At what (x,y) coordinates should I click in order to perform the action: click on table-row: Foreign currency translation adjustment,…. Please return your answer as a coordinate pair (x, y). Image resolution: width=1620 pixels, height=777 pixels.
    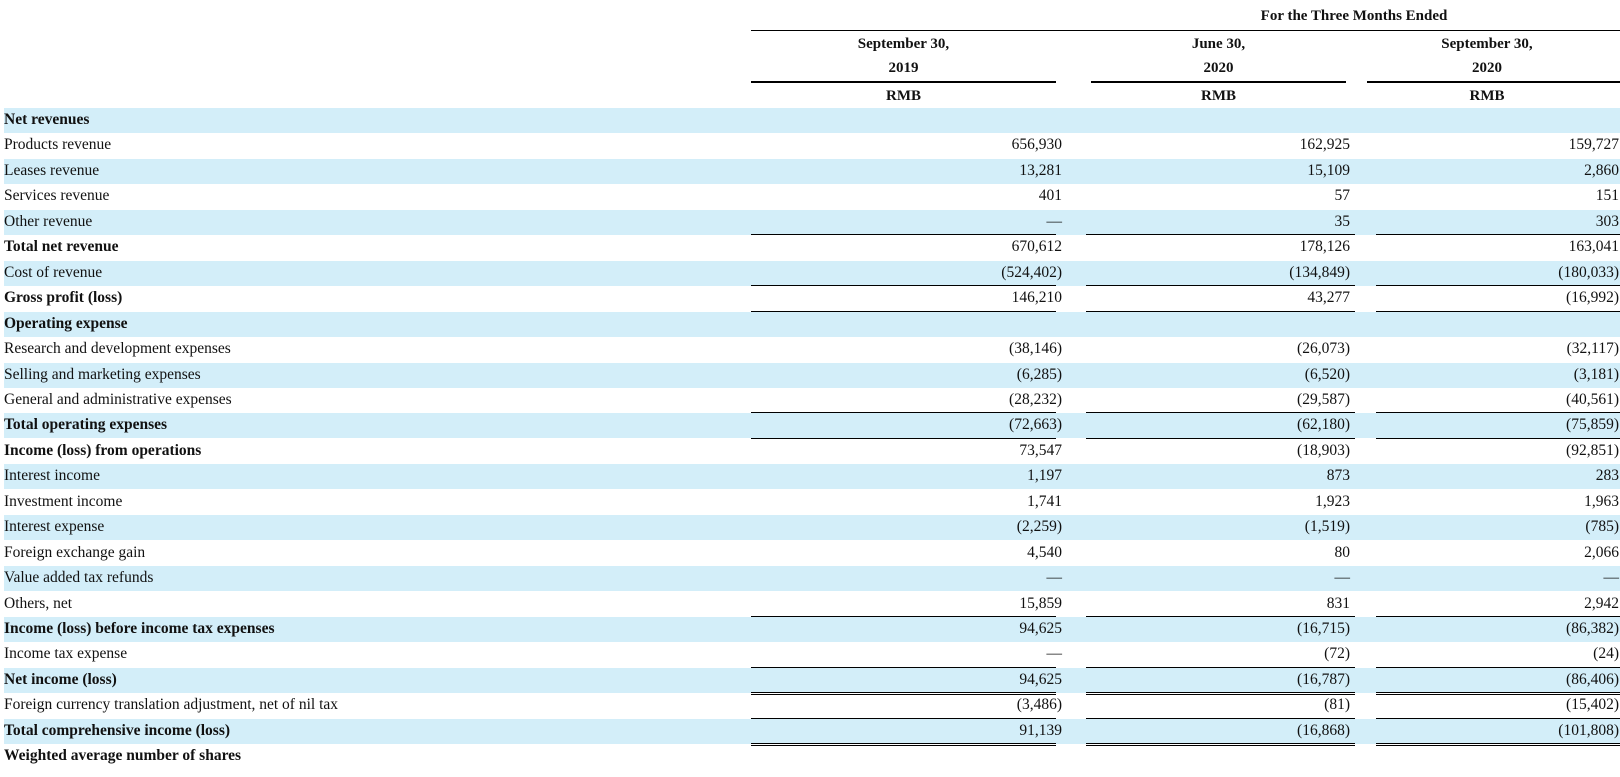
    Looking at the image, I should click on (812, 705).